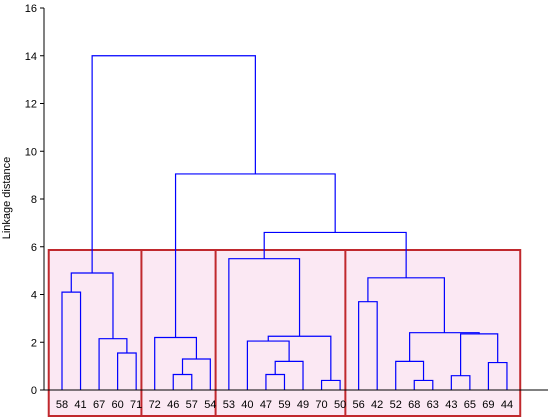 The image size is (550, 418). I want to click on leaf-label: 63, so click(433, 405).